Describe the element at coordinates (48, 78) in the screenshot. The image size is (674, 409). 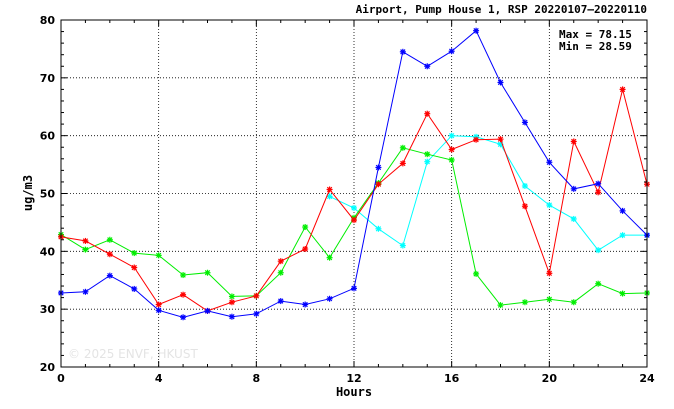
I see `y-tick-label: 70` at that location.